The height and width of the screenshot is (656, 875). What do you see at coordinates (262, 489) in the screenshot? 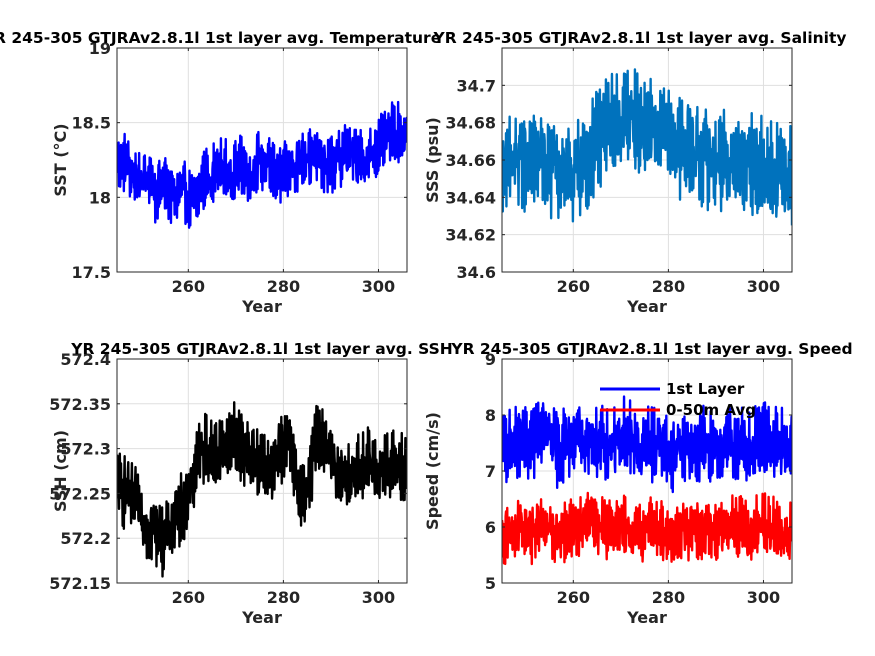
I see `series-line-ssh` at bounding box center [262, 489].